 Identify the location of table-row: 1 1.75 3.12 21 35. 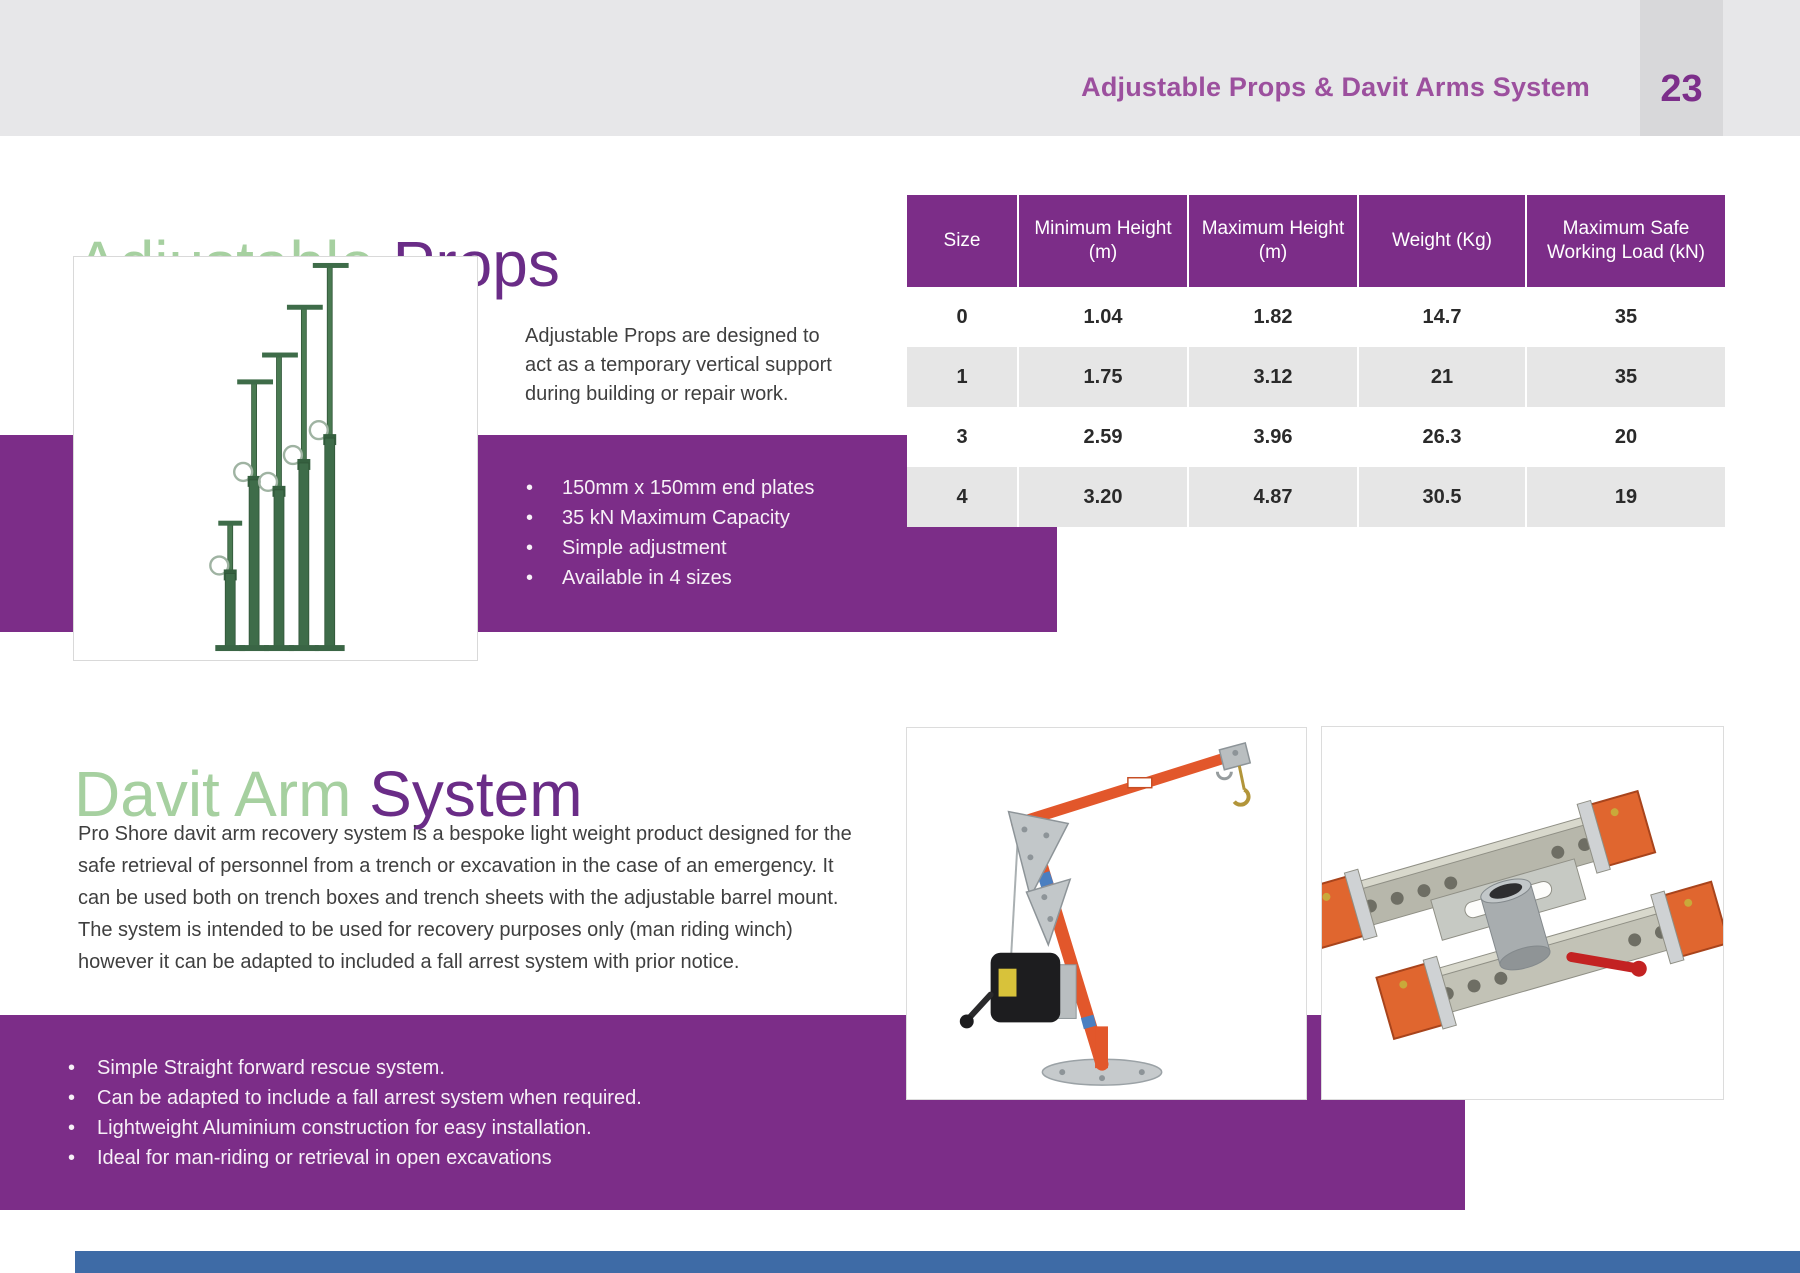
(1316, 377).